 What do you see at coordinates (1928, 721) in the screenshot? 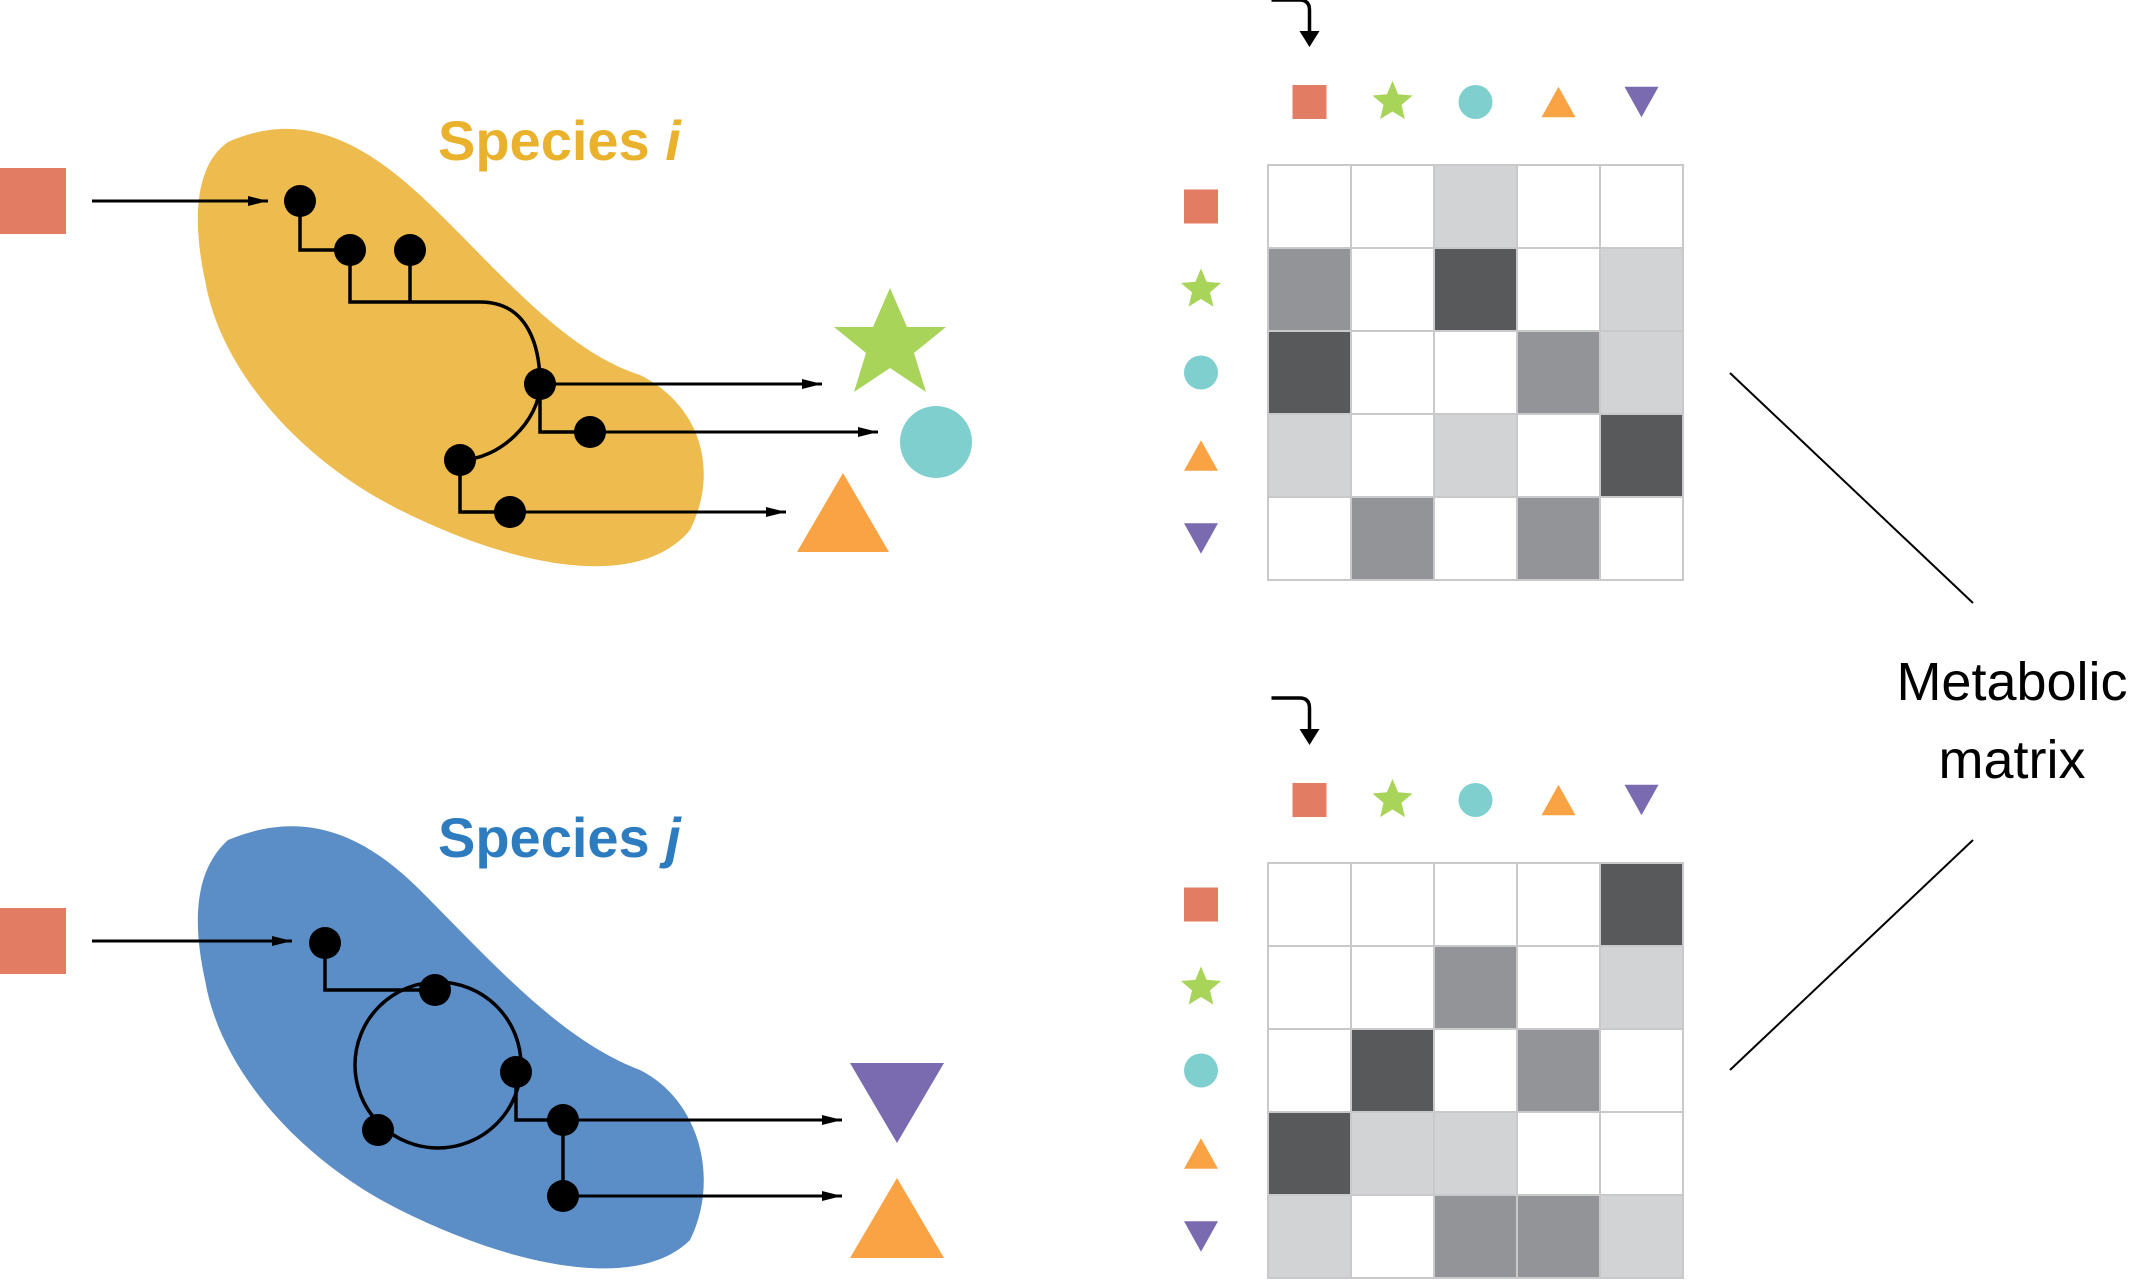
I see `metabolic-matrix-callout: Metabolic matrix` at bounding box center [1928, 721].